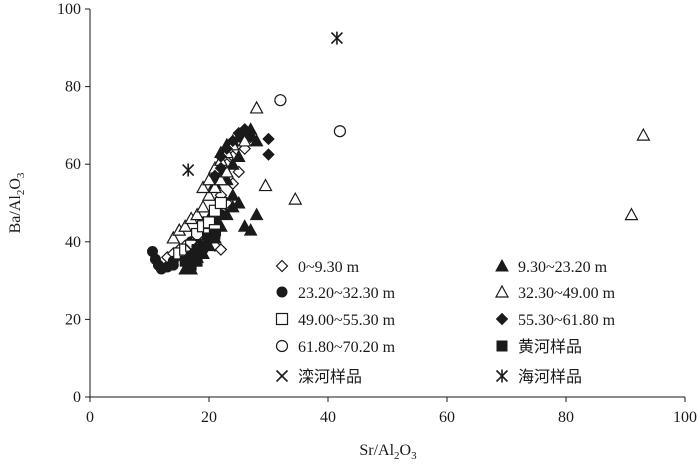 Image resolution: width=700 pixels, height=465 pixels. What do you see at coordinates (347, 293) in the screenshot?
I see `legend-label: 23.20~32.30 m` at bounding box center [347, 293].